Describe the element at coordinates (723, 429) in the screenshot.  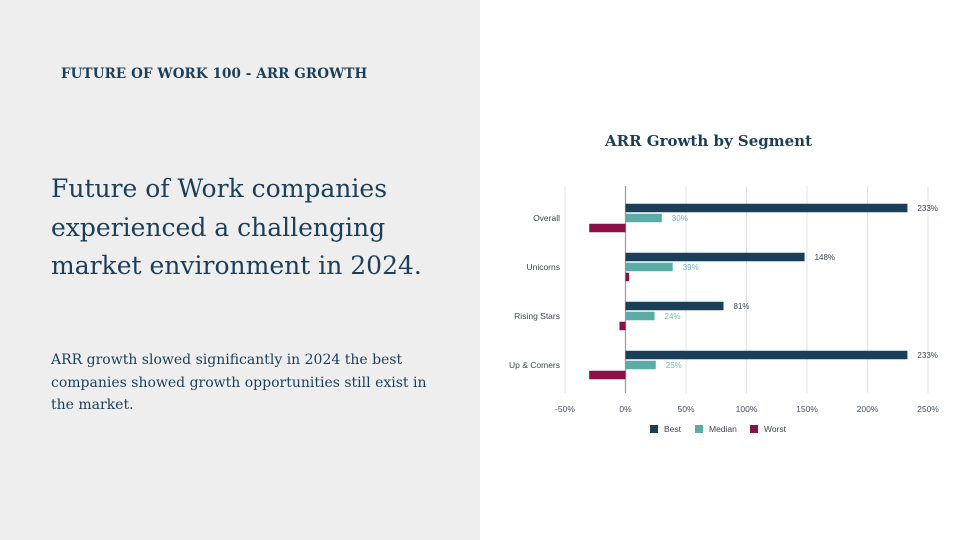
I see `legend-label-median: Median` at that location.